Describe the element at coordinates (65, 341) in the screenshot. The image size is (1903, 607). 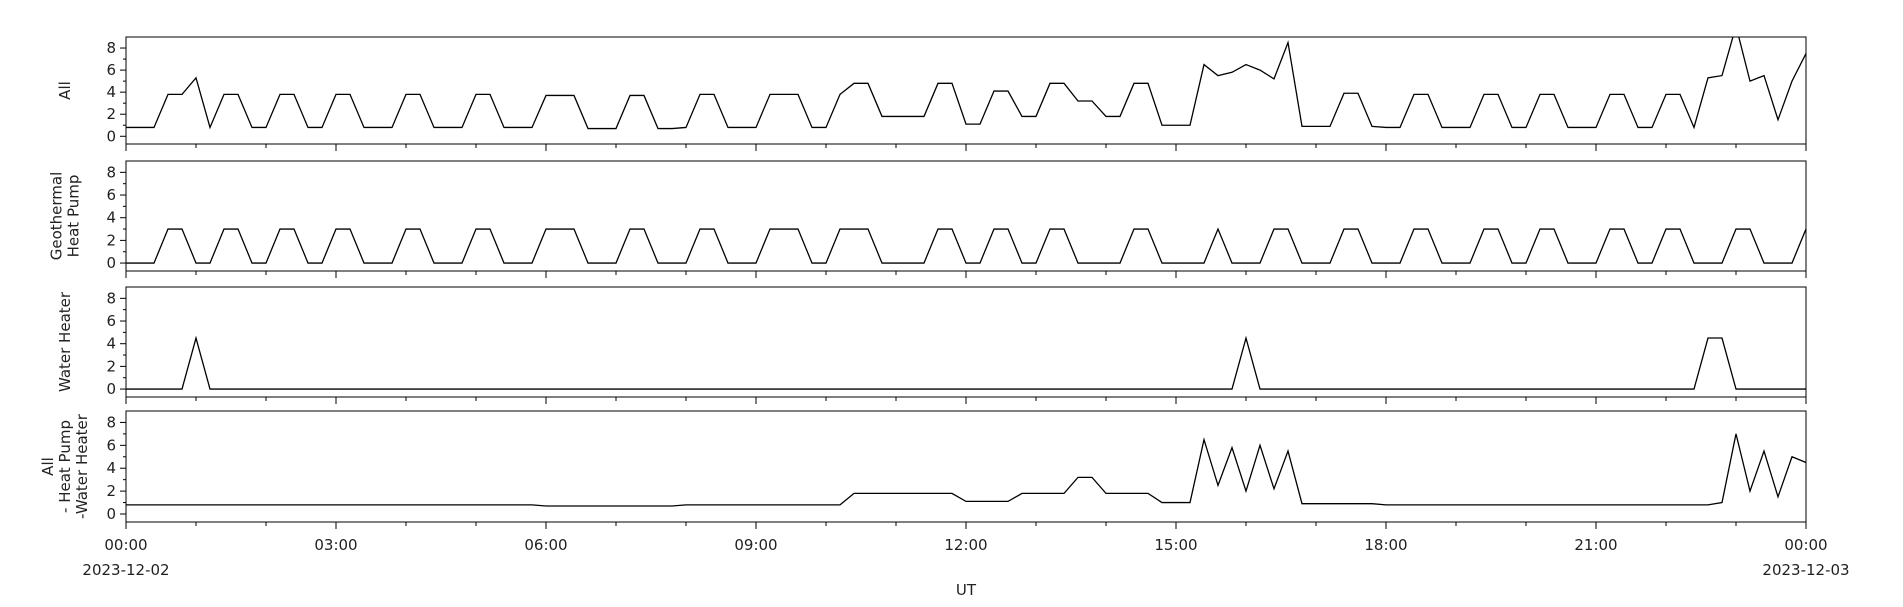
I see `y-axis-label: Water Heater` at that location.